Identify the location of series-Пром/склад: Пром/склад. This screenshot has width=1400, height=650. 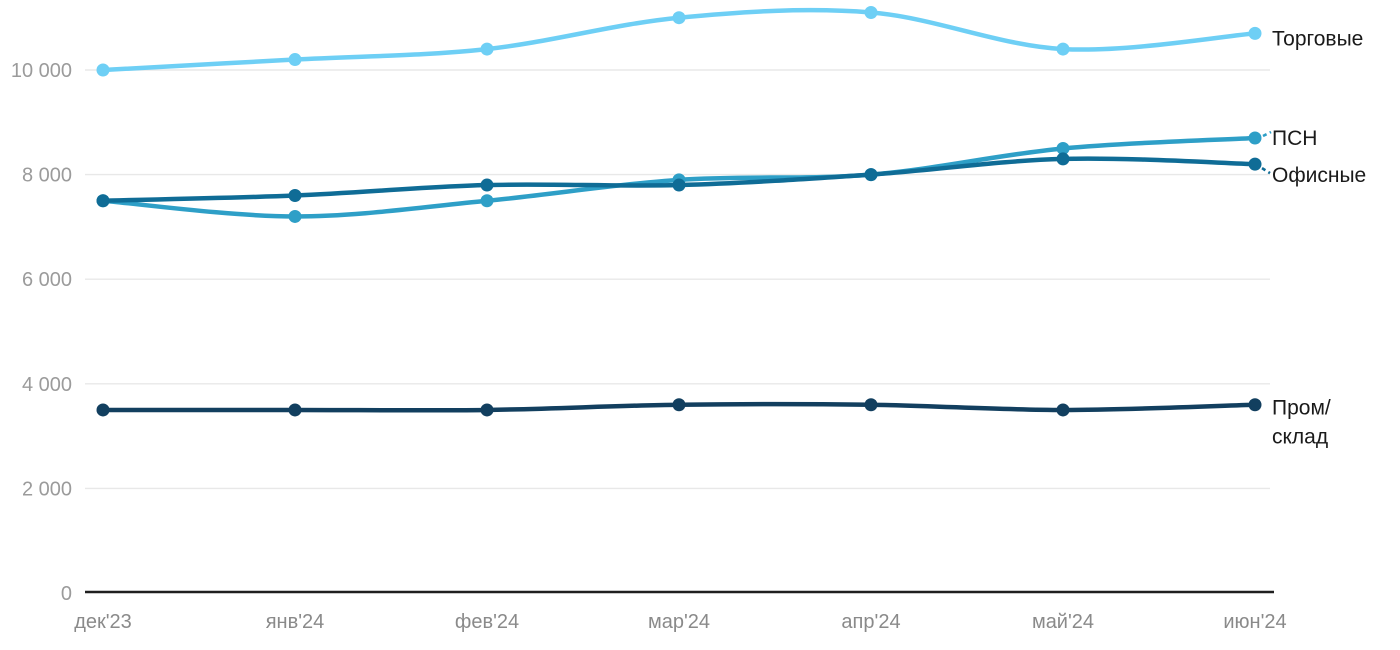
(713, 423).